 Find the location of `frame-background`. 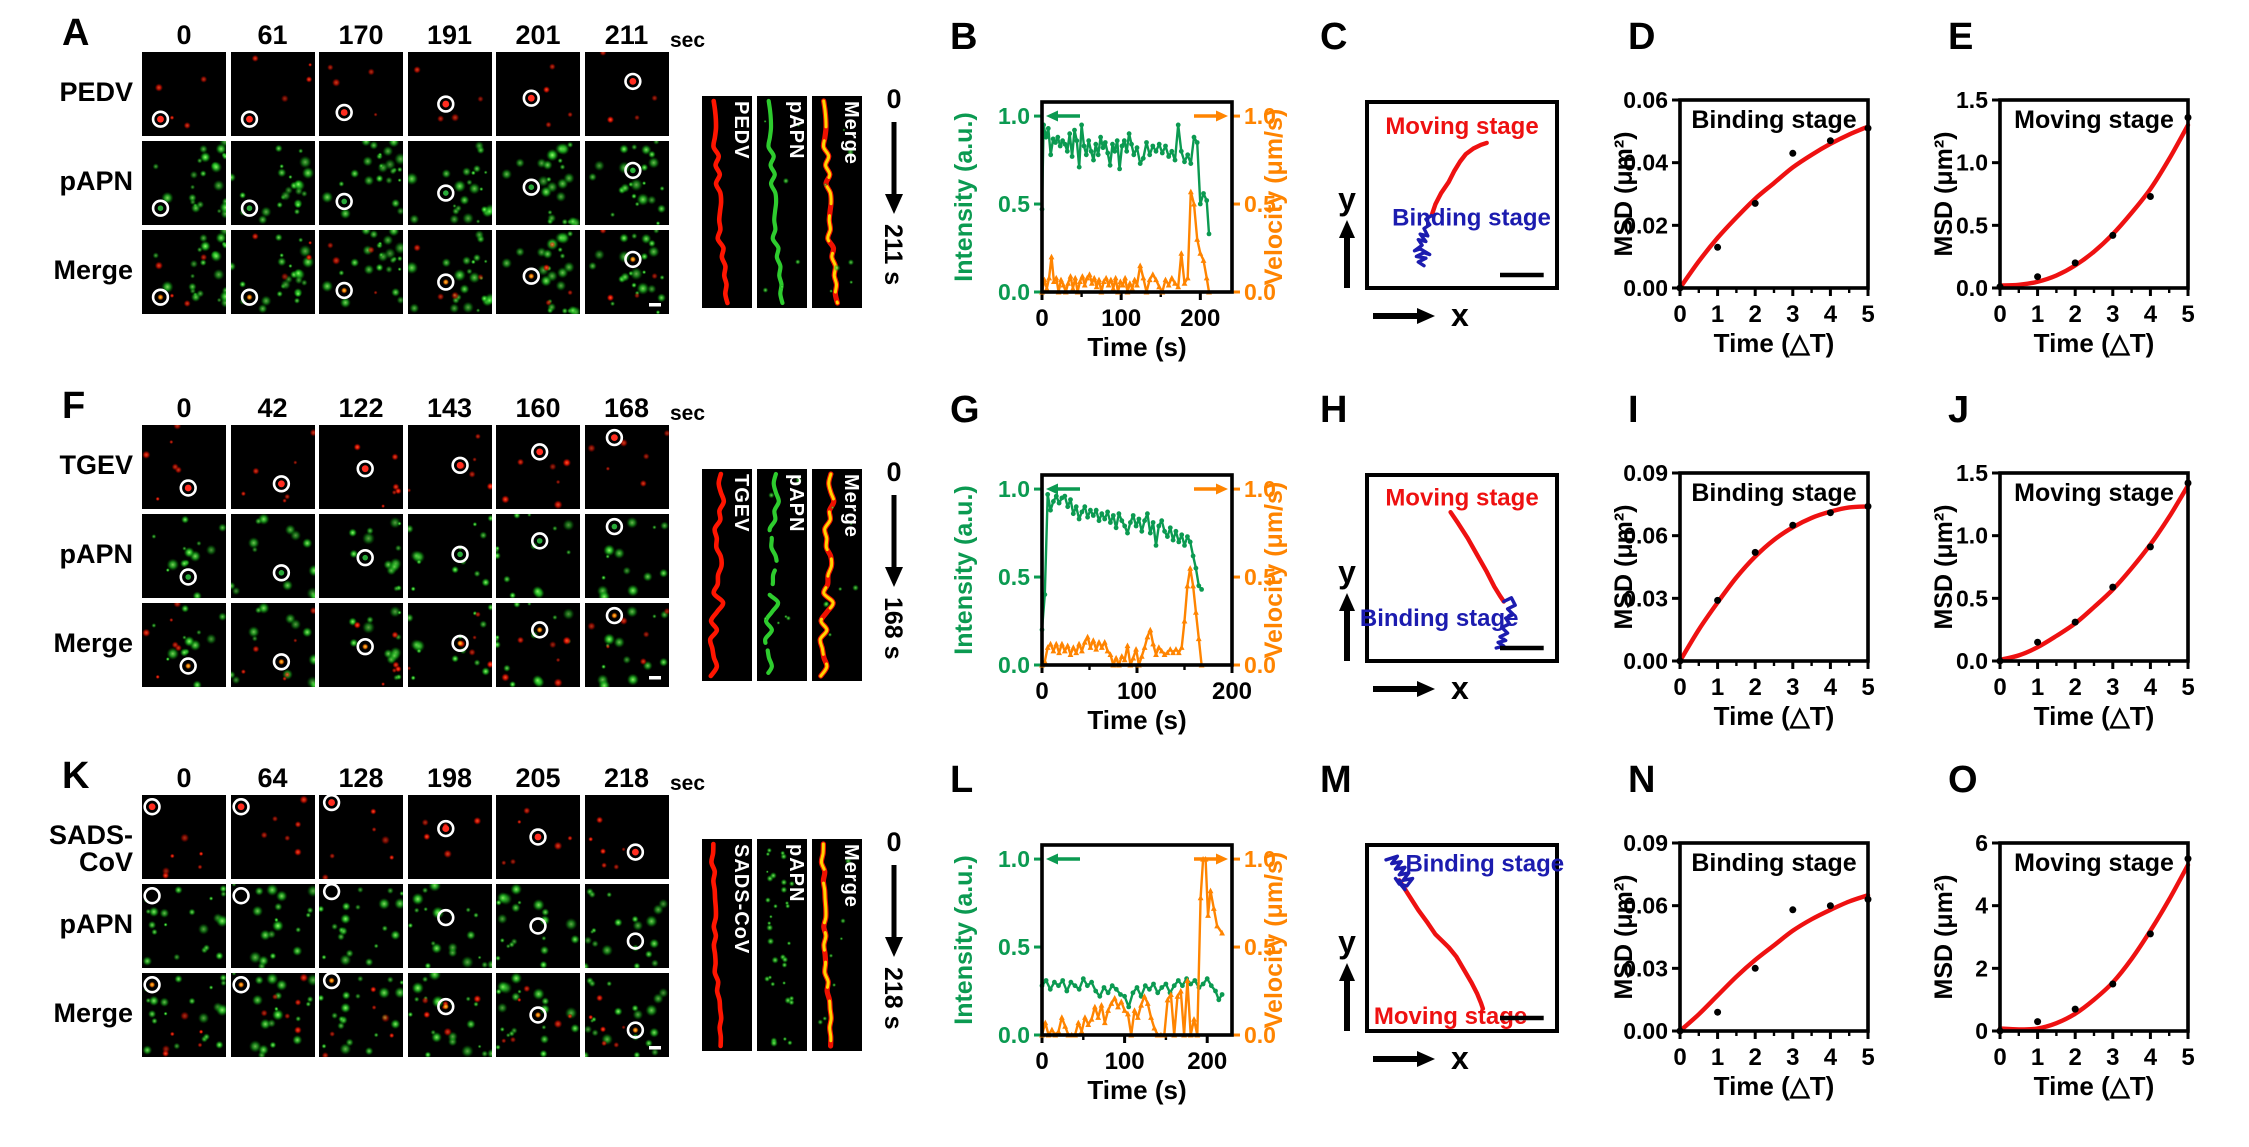

frame-background is located at coordinates (184, 556).